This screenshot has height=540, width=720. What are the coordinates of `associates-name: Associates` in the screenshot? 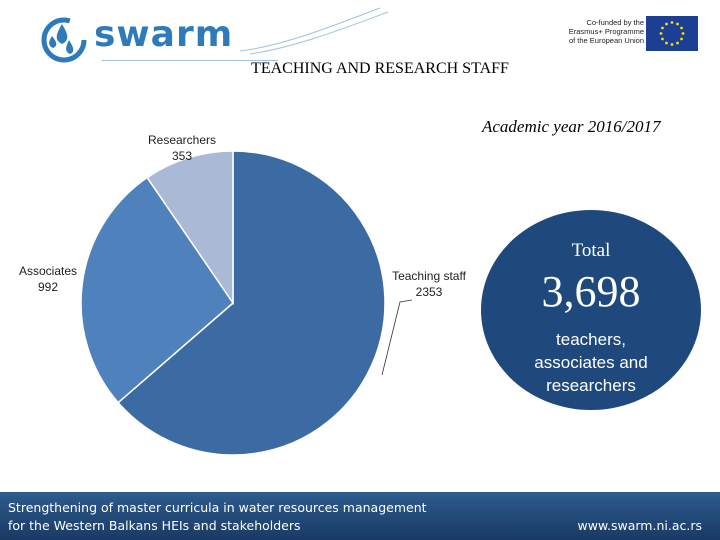 It's located at (48, 271).